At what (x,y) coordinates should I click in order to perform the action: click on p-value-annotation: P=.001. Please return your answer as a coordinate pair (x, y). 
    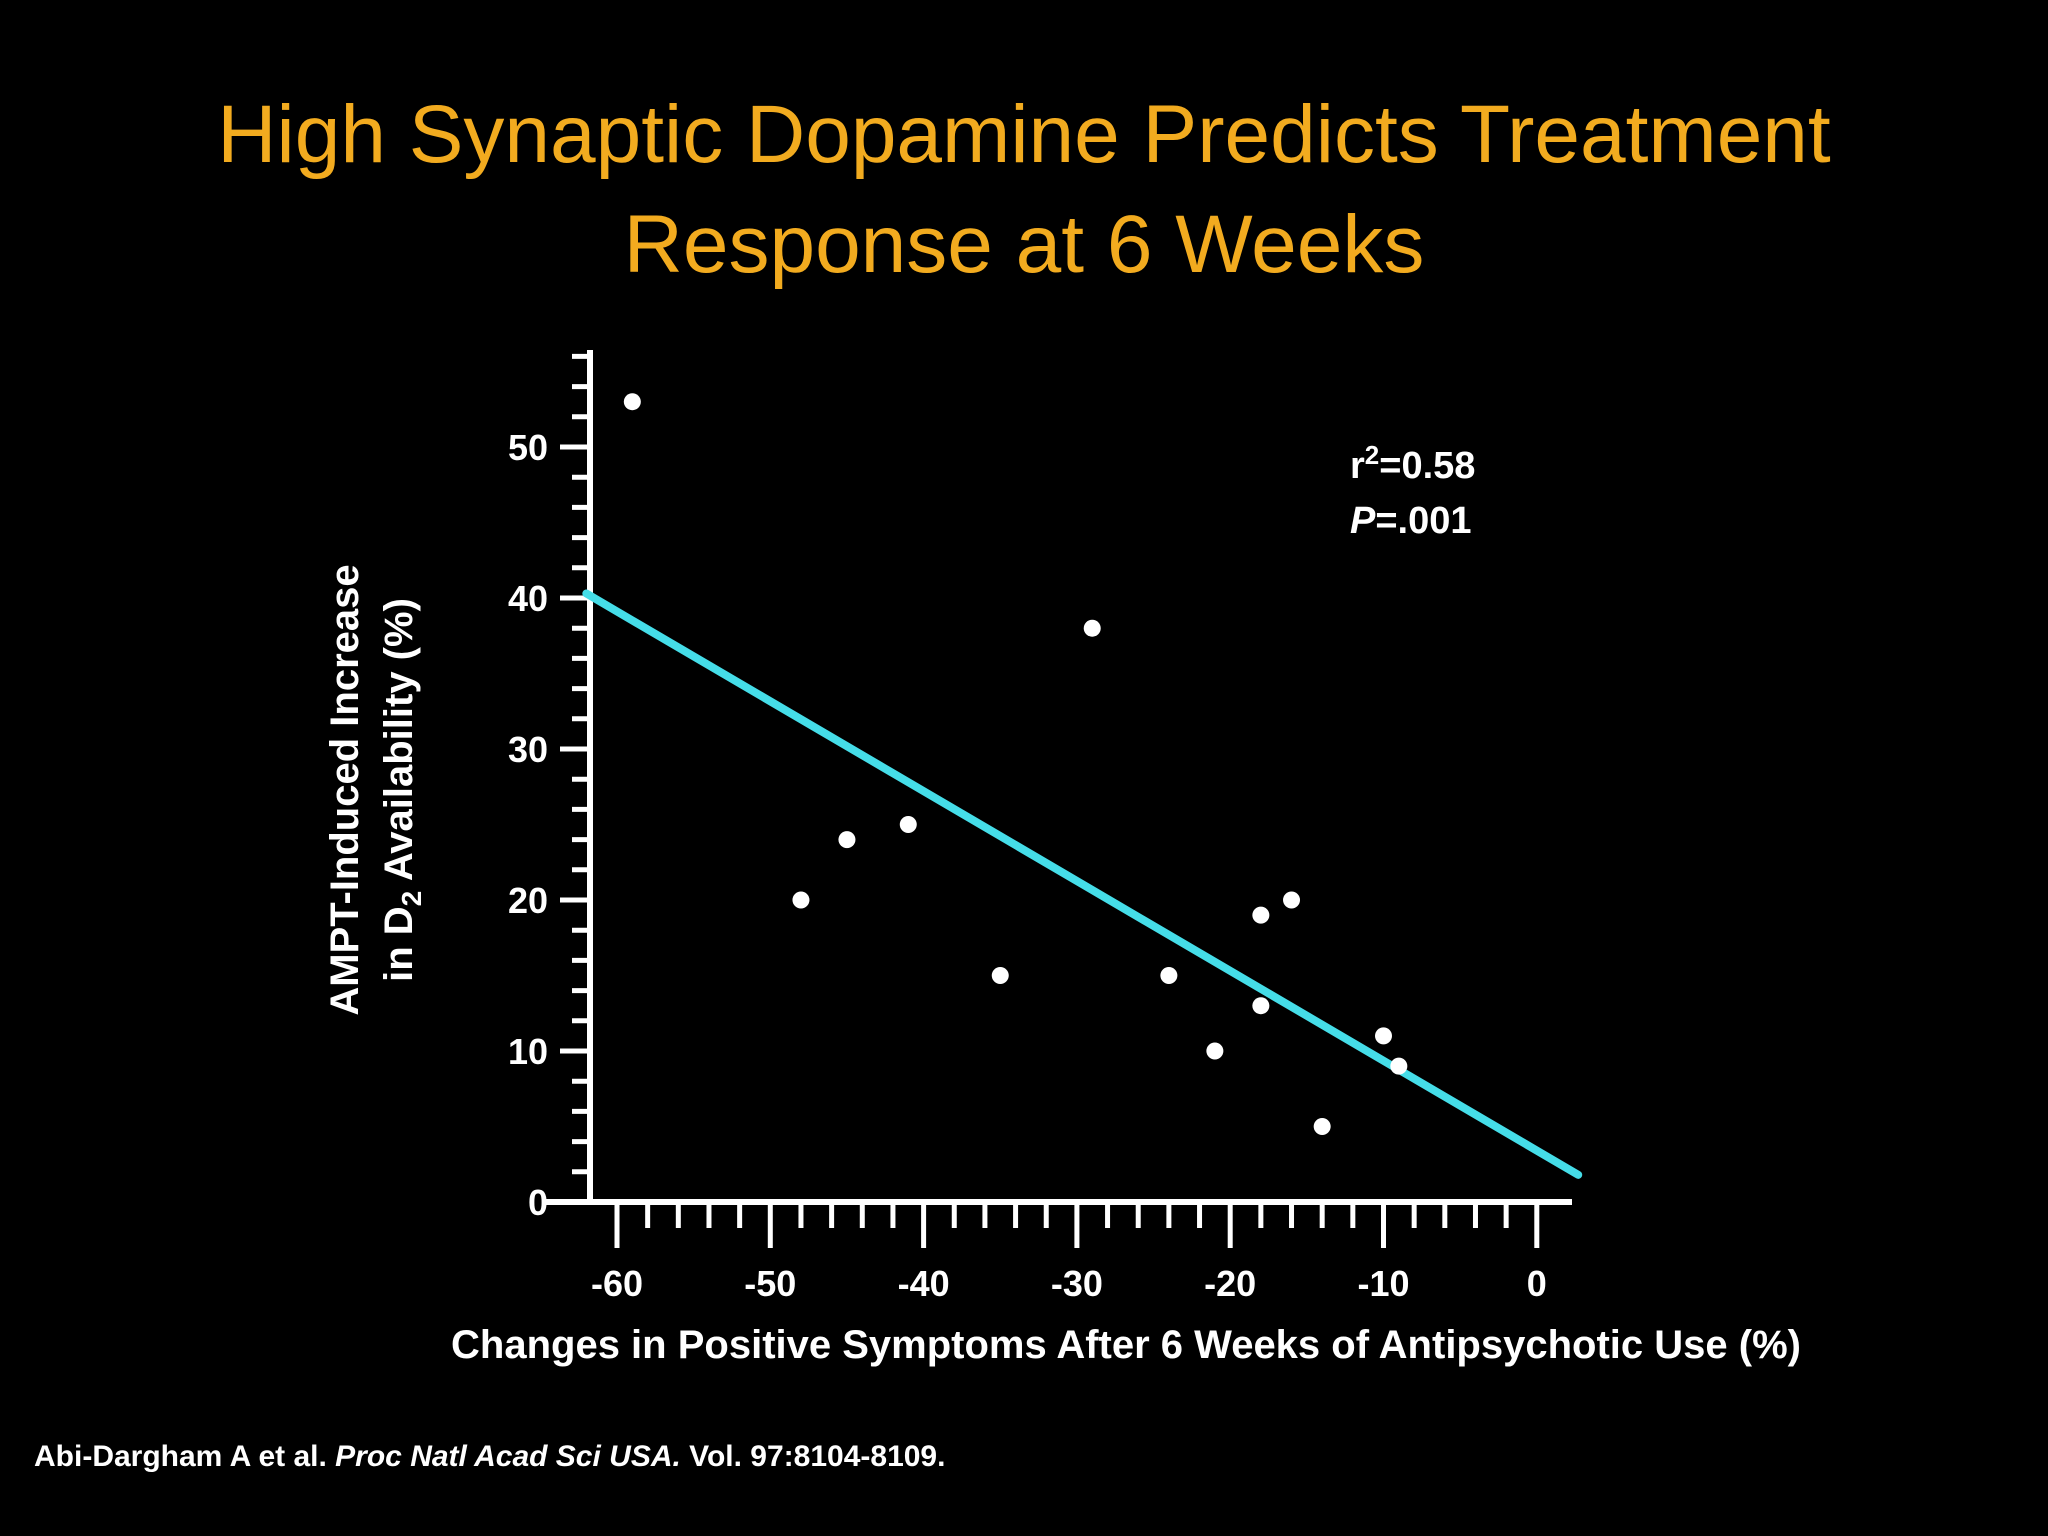
    Looking at the image, I should click on (1411, 521).